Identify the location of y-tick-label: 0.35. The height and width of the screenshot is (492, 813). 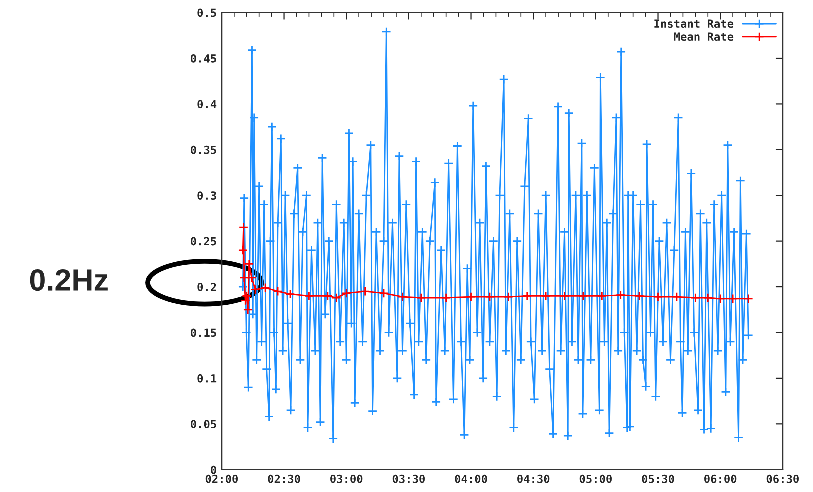
(203, 150).